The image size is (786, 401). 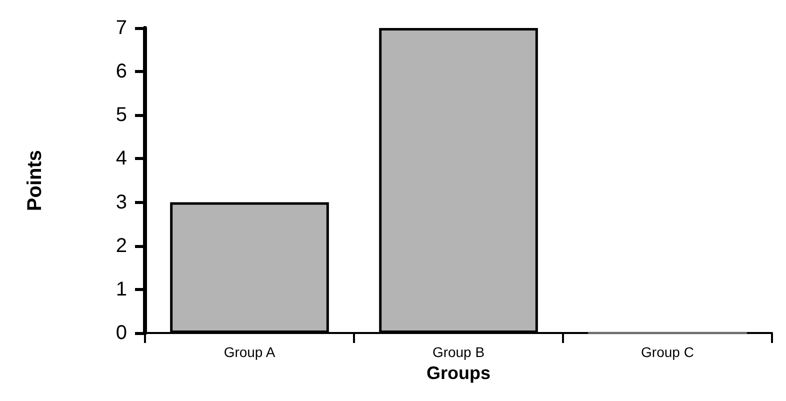 What do you see at coordinates (458, 372) in the screenshot?
I see `x-axis-title: Groups` at bounding box center [458, 372].